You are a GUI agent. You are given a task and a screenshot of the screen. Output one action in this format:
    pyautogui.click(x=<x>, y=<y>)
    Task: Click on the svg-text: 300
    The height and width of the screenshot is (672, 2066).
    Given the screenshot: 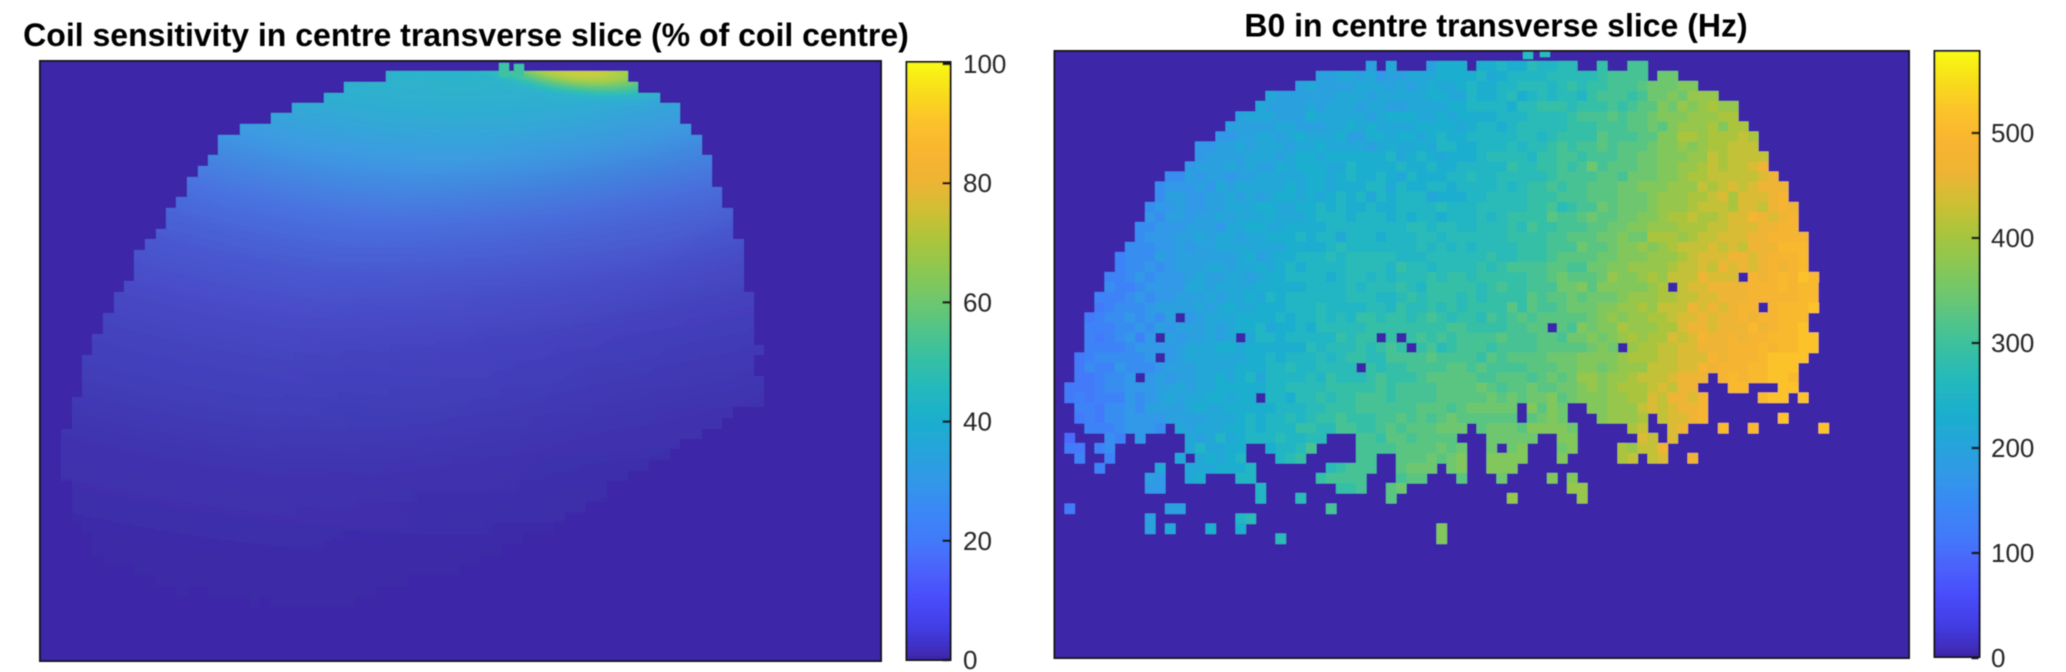 What is the action you would take?
    pyautogui.click(x=2012, y=343)
    